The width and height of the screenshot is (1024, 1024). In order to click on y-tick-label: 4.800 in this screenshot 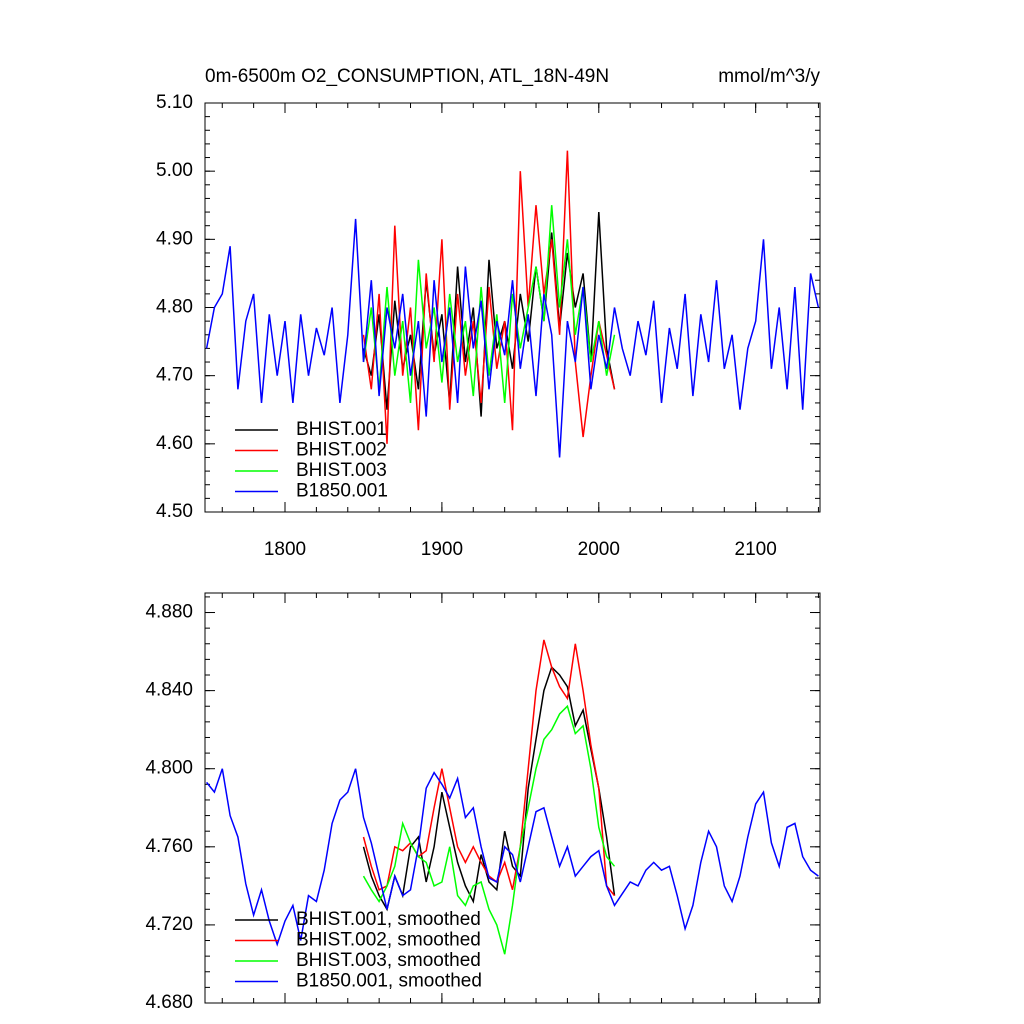, I will do `click(169, 768)`.